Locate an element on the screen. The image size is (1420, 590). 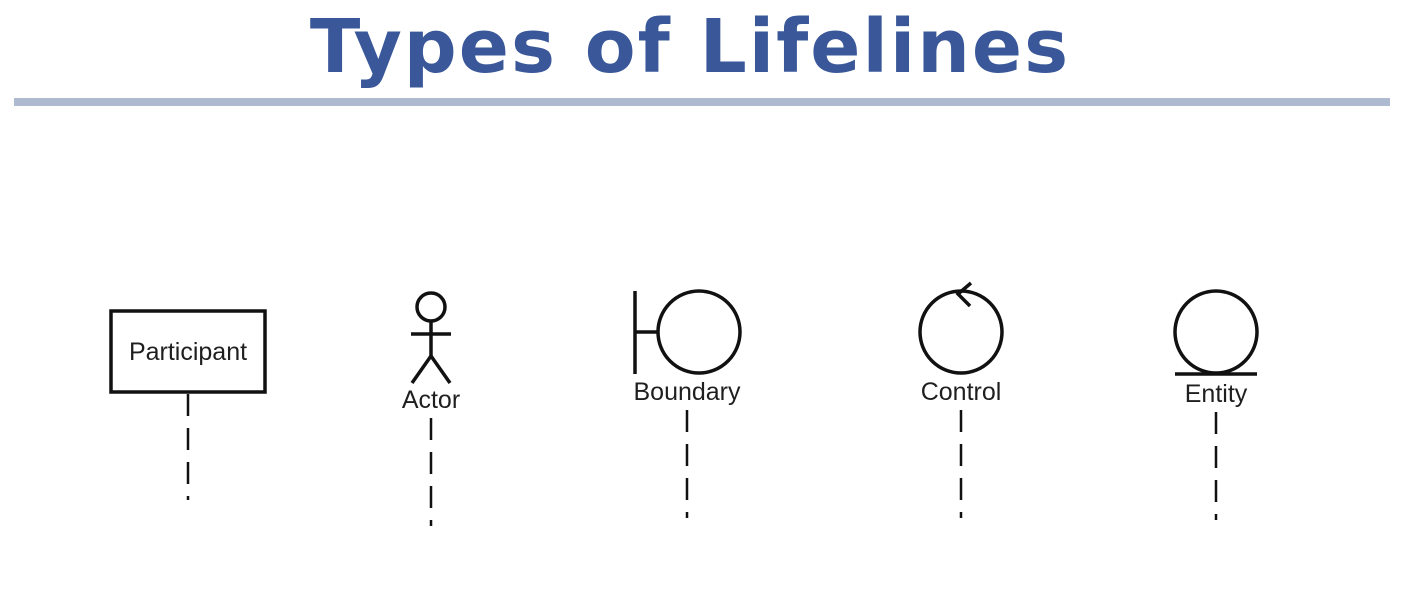
lifeline-label-participant: Participant is located at coordinates (188, 352).